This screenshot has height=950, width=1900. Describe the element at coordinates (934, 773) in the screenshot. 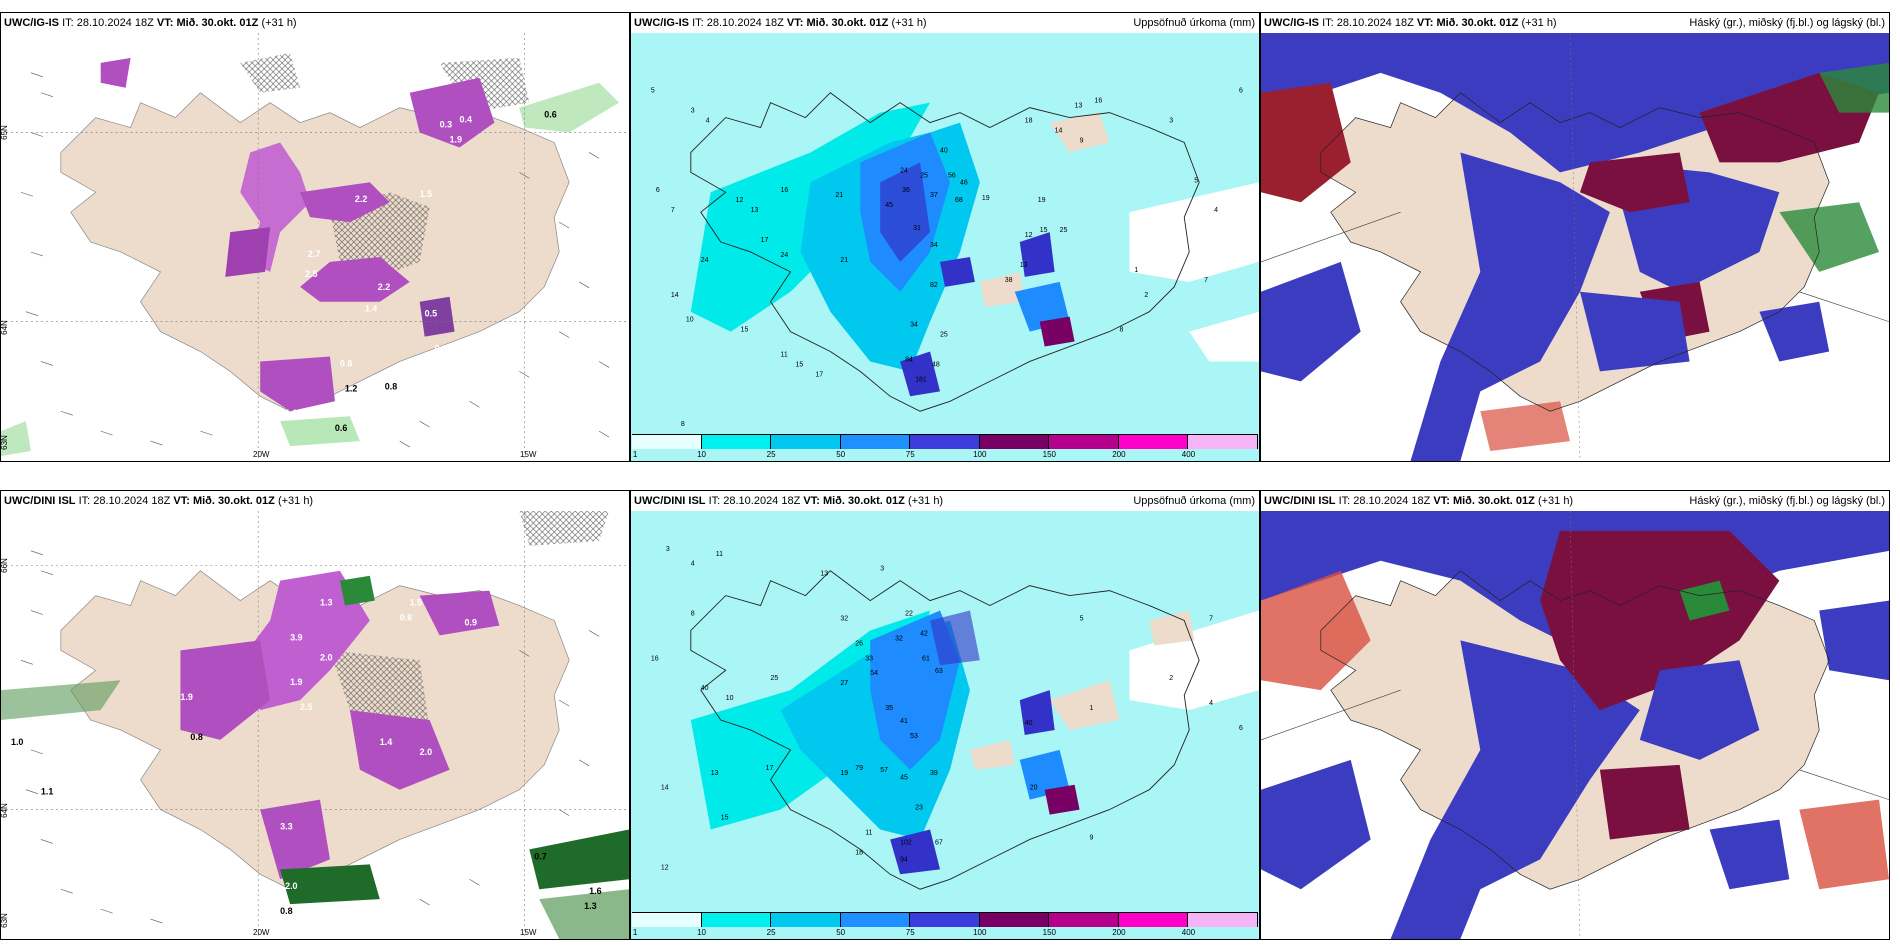

I see `value-label: 39` at that location.